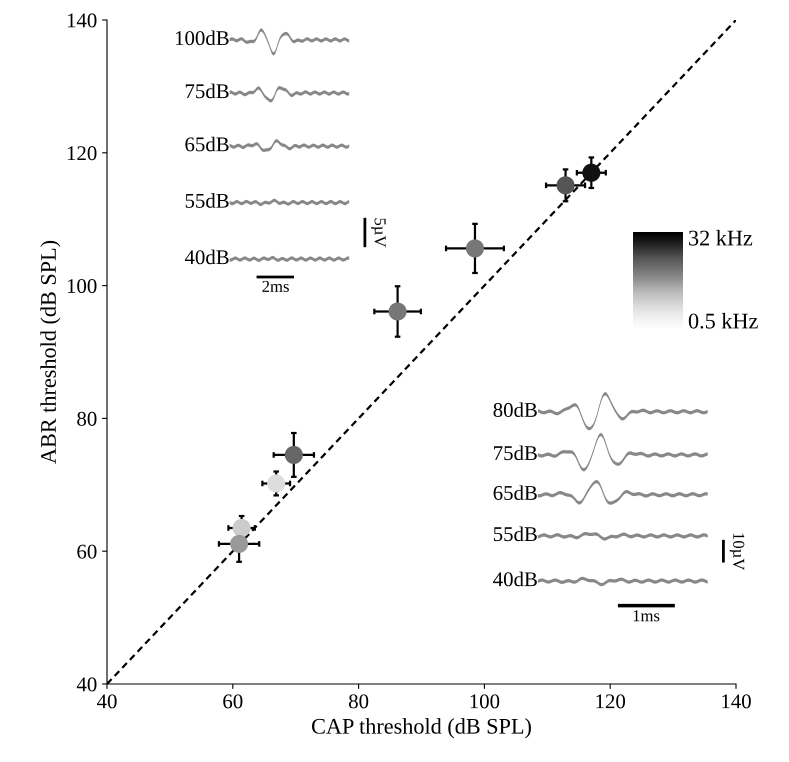 The height and width of the screenshot is (762, 789). What do you see at coordinates (611, 701) in the screenshot?
I see `x-tick-label: 120` at bounding box center [611, 701].